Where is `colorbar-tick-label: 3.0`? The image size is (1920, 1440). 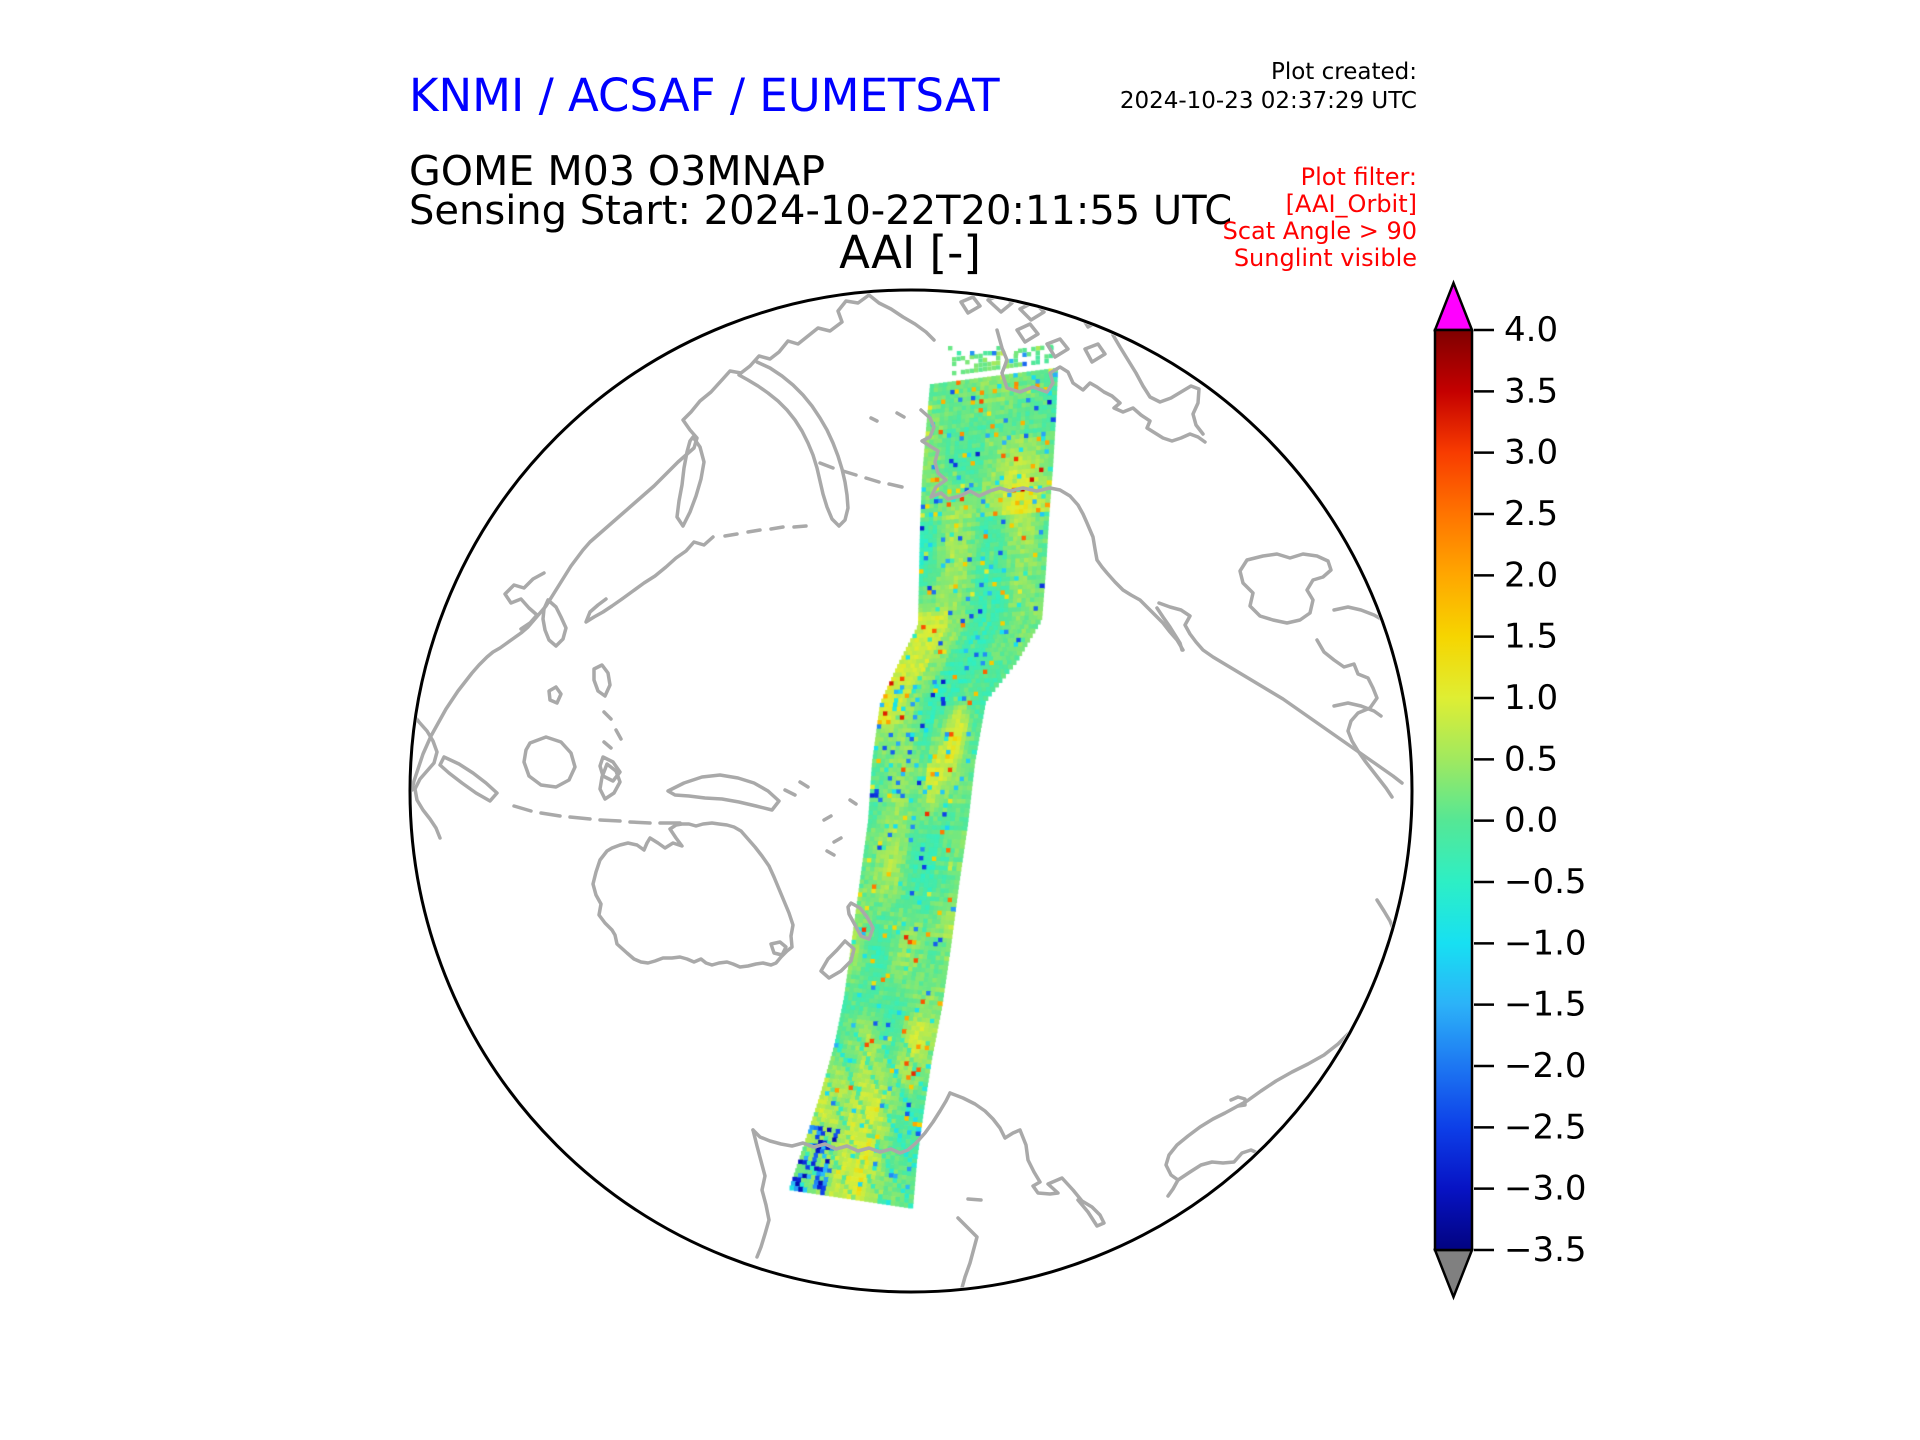 colorbar-tick-label: 3.0 is located at coordinates (1531, 453).